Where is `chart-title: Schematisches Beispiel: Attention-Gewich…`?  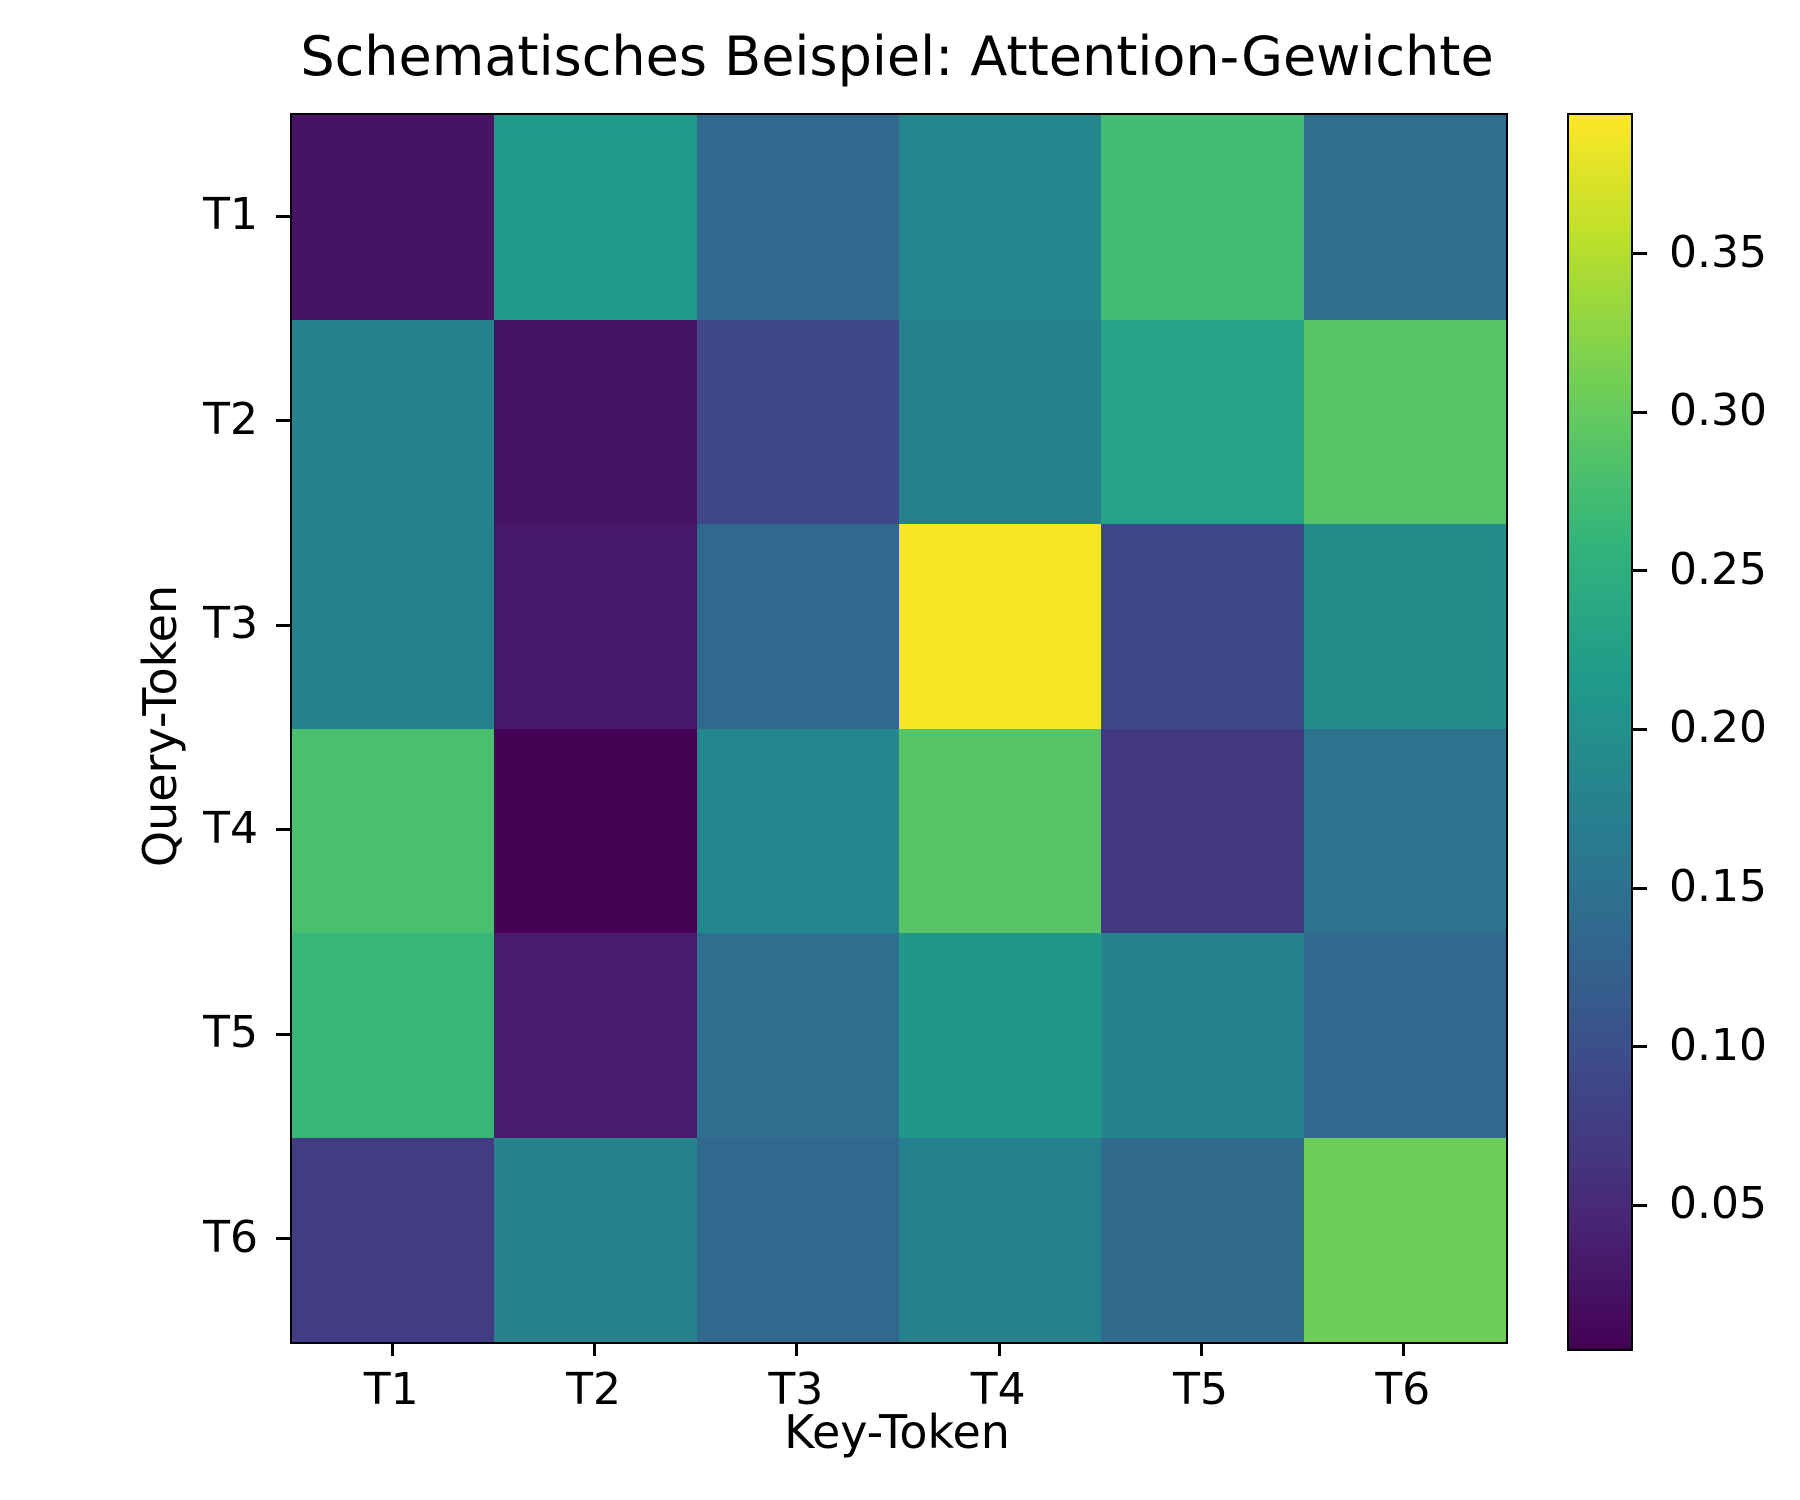
chart-title: Schematisches Beispiel: Attention-Gewich… is located at coordinates (897, 56).